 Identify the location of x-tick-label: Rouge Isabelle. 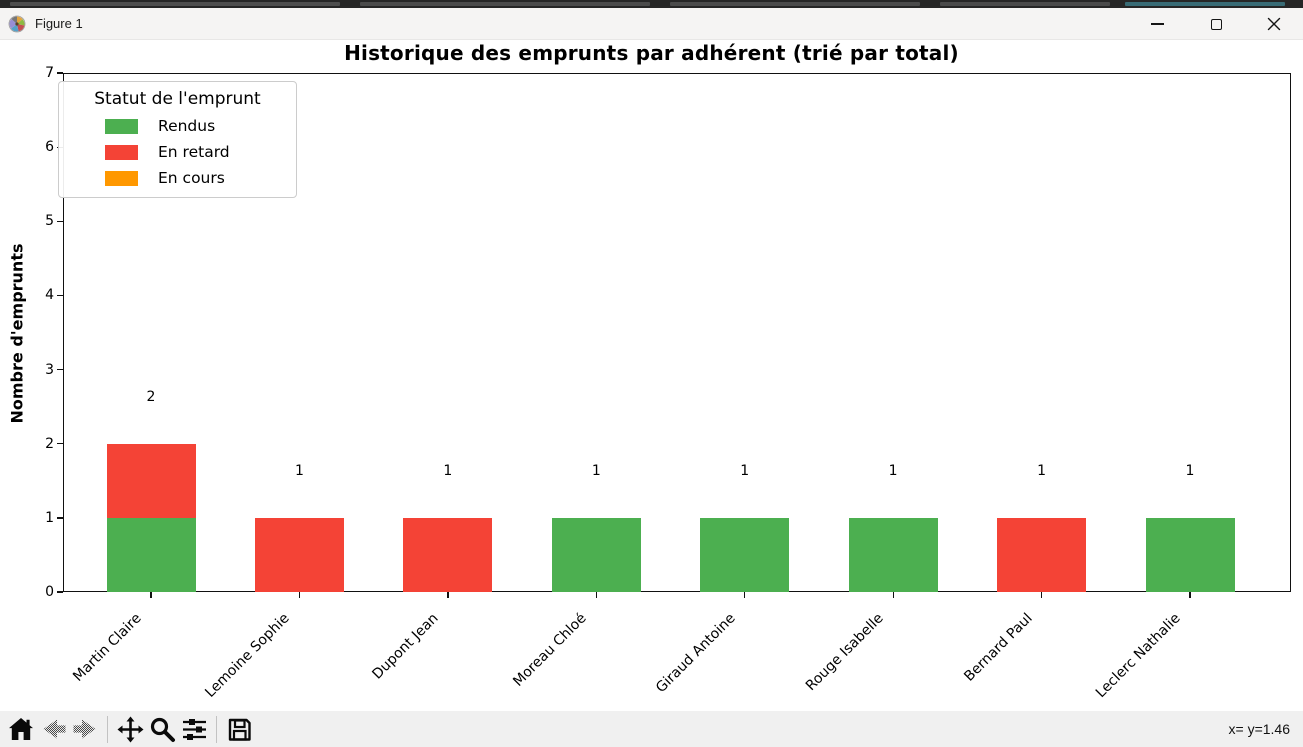
(845, 652).